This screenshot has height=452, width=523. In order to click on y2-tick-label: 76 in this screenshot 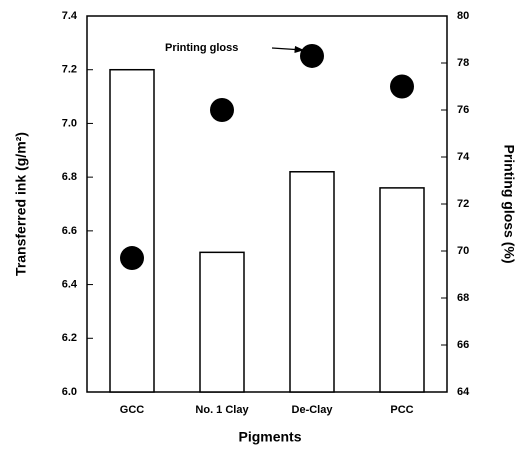, I will do `click(463, 110)`.